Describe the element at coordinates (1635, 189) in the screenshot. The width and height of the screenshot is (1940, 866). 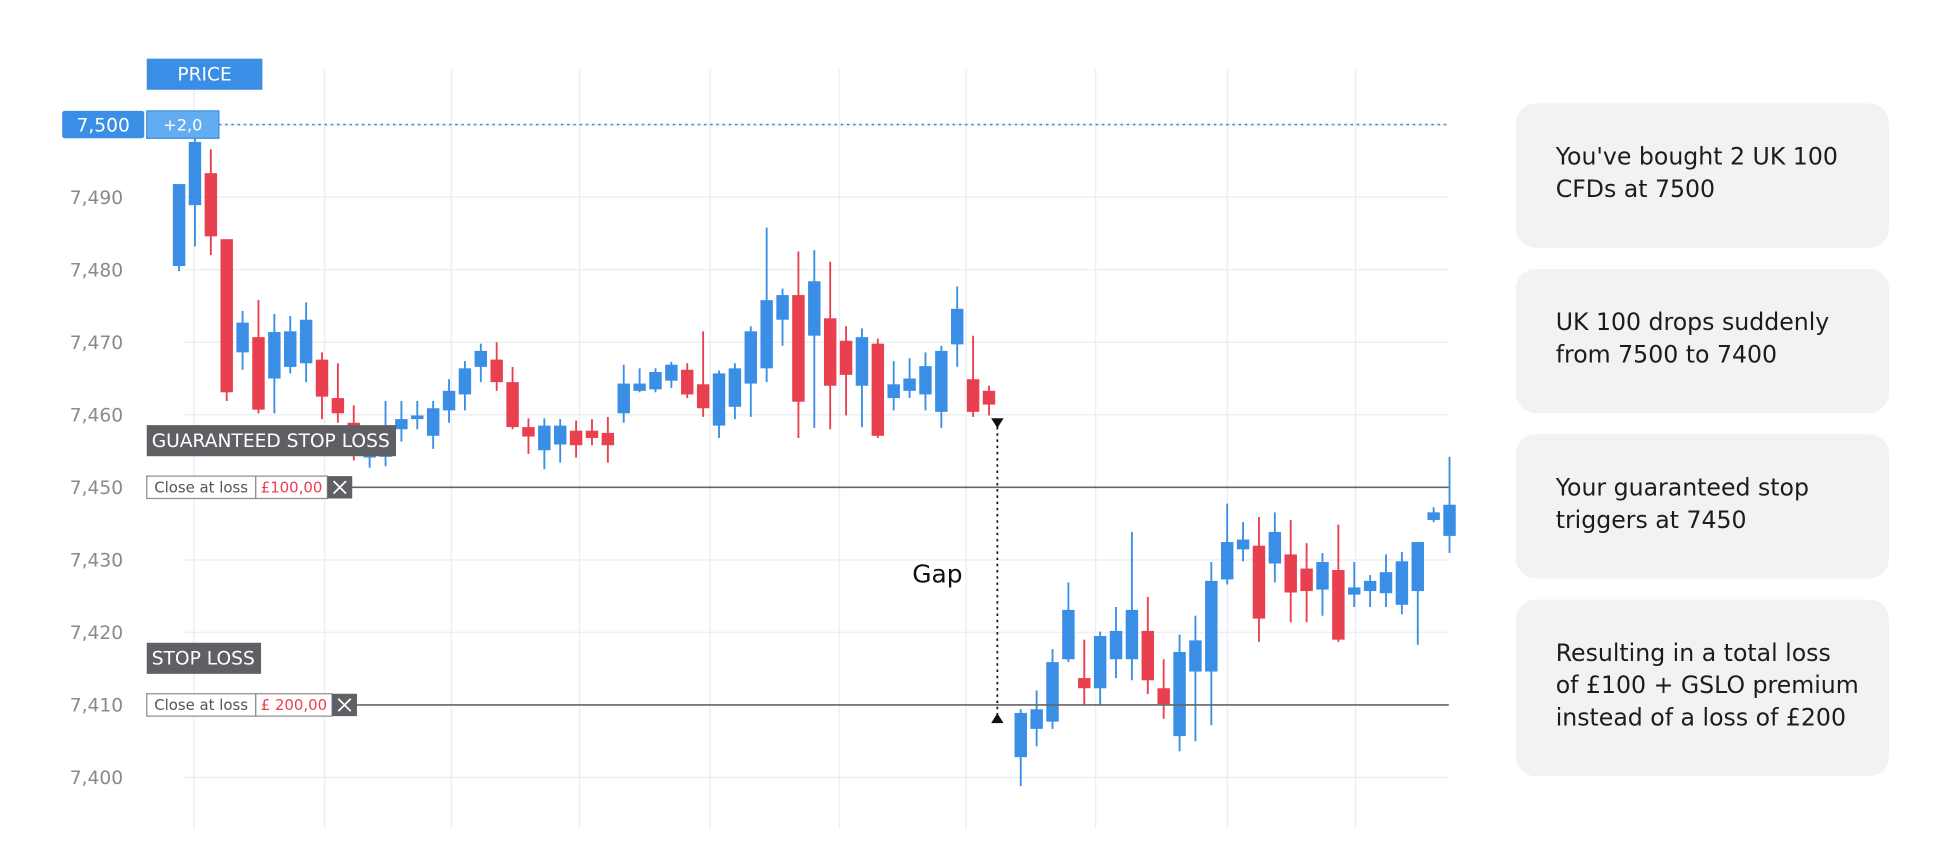
I see `info-card-text: CFDs at 7500` at that location.